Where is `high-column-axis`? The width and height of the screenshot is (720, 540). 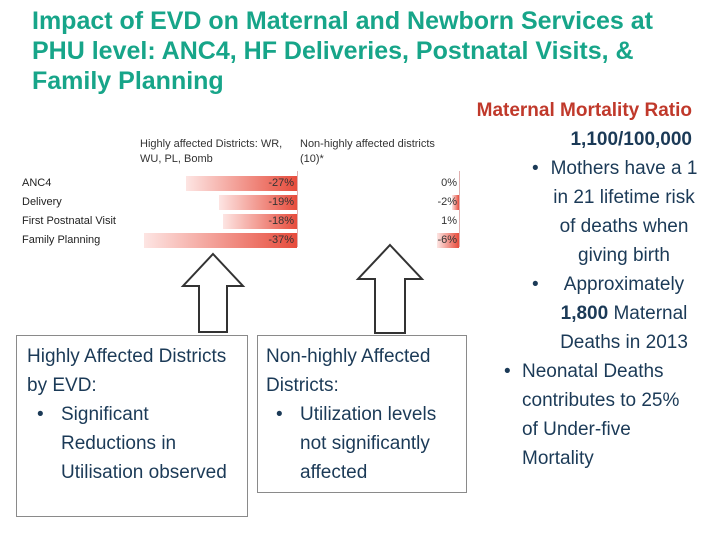 high-column-axis is located at coordinates (297, 209).